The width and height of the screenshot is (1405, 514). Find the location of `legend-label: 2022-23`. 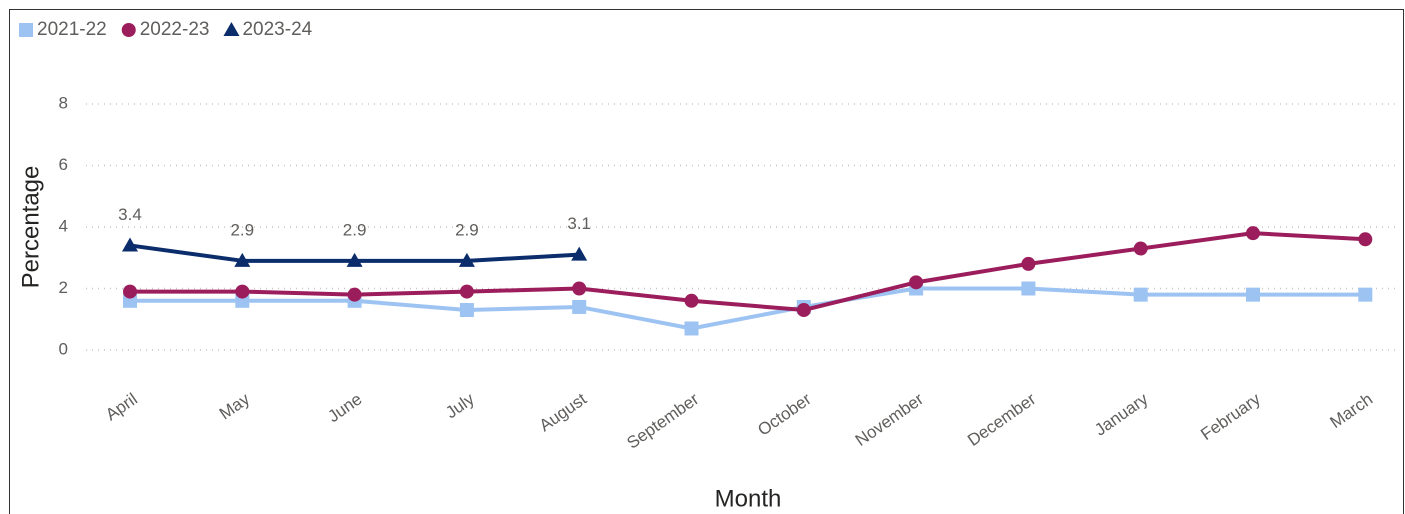

legend-label: 2022-23 is located at coordinates (175, 29).